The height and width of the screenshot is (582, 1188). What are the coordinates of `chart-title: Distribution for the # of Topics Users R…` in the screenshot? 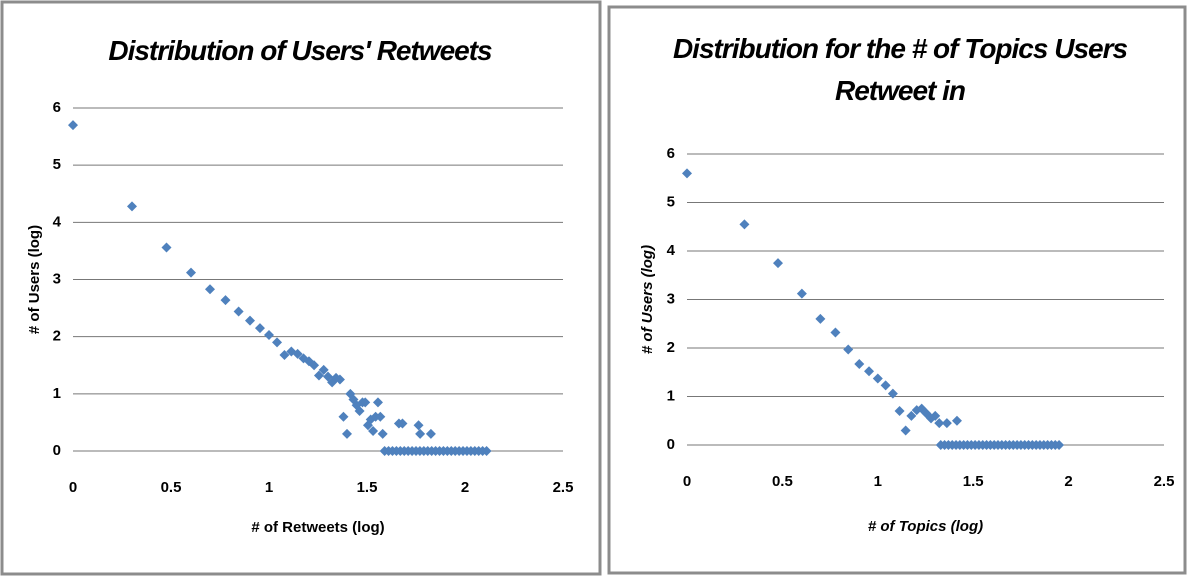 It's located at (900, 69).